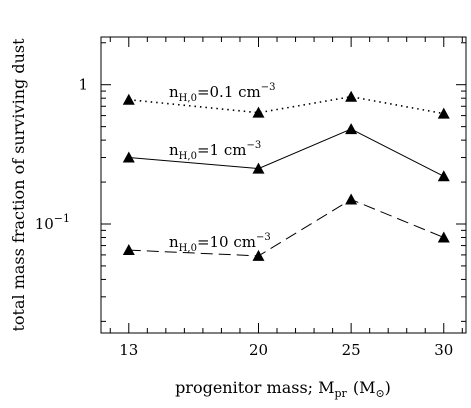  Describe the element at coordinates (61, 154) in the screenshot. I see `y-tick-labels: 1 10−1` at that location.